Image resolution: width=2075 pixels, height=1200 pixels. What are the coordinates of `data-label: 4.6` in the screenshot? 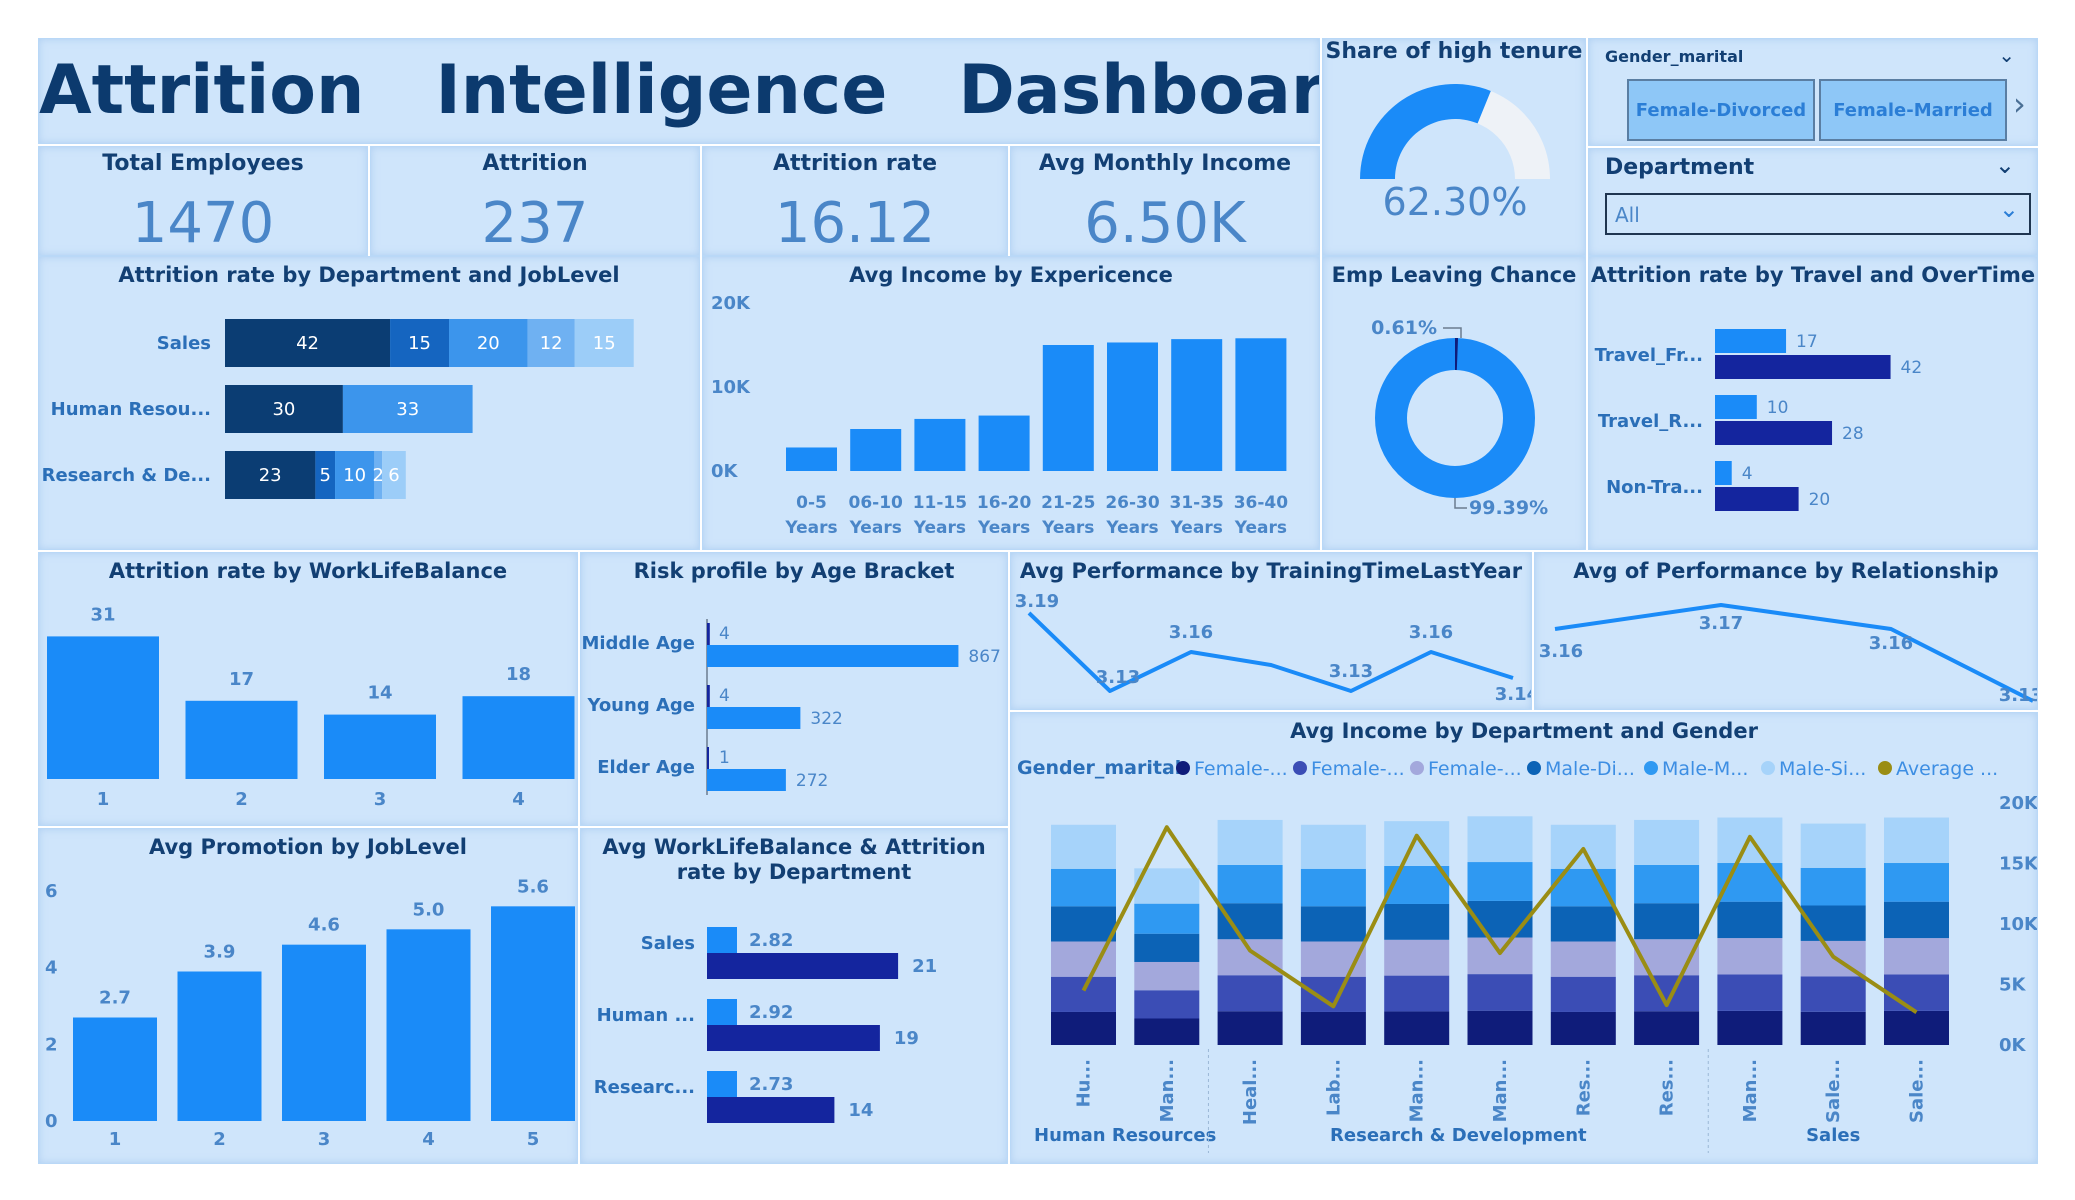 It's located at (324, 925).